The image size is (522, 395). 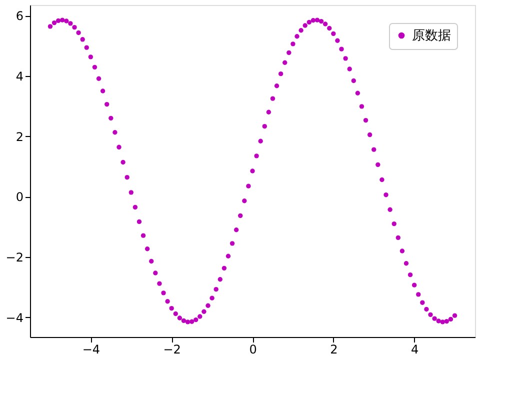 I want to click on x-tick-label: 4, so click(x=415, y=349).